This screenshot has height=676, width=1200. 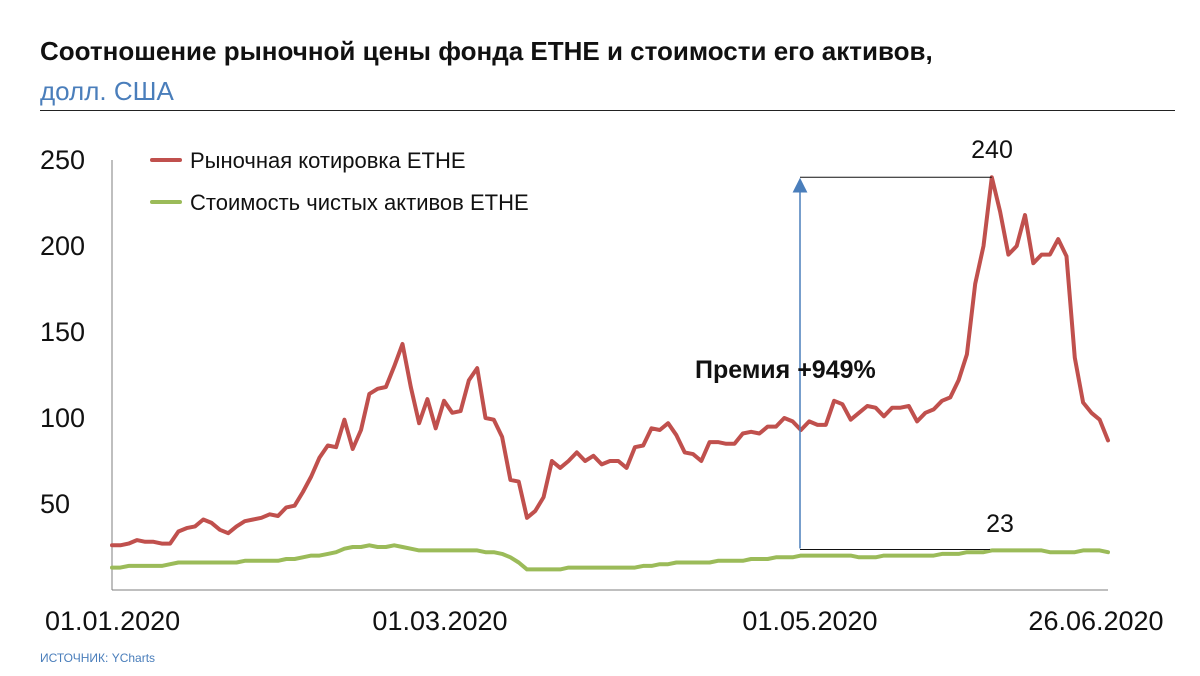 I want to click on x-tick-label: 01.01.2020, so click(x=112, y=621).